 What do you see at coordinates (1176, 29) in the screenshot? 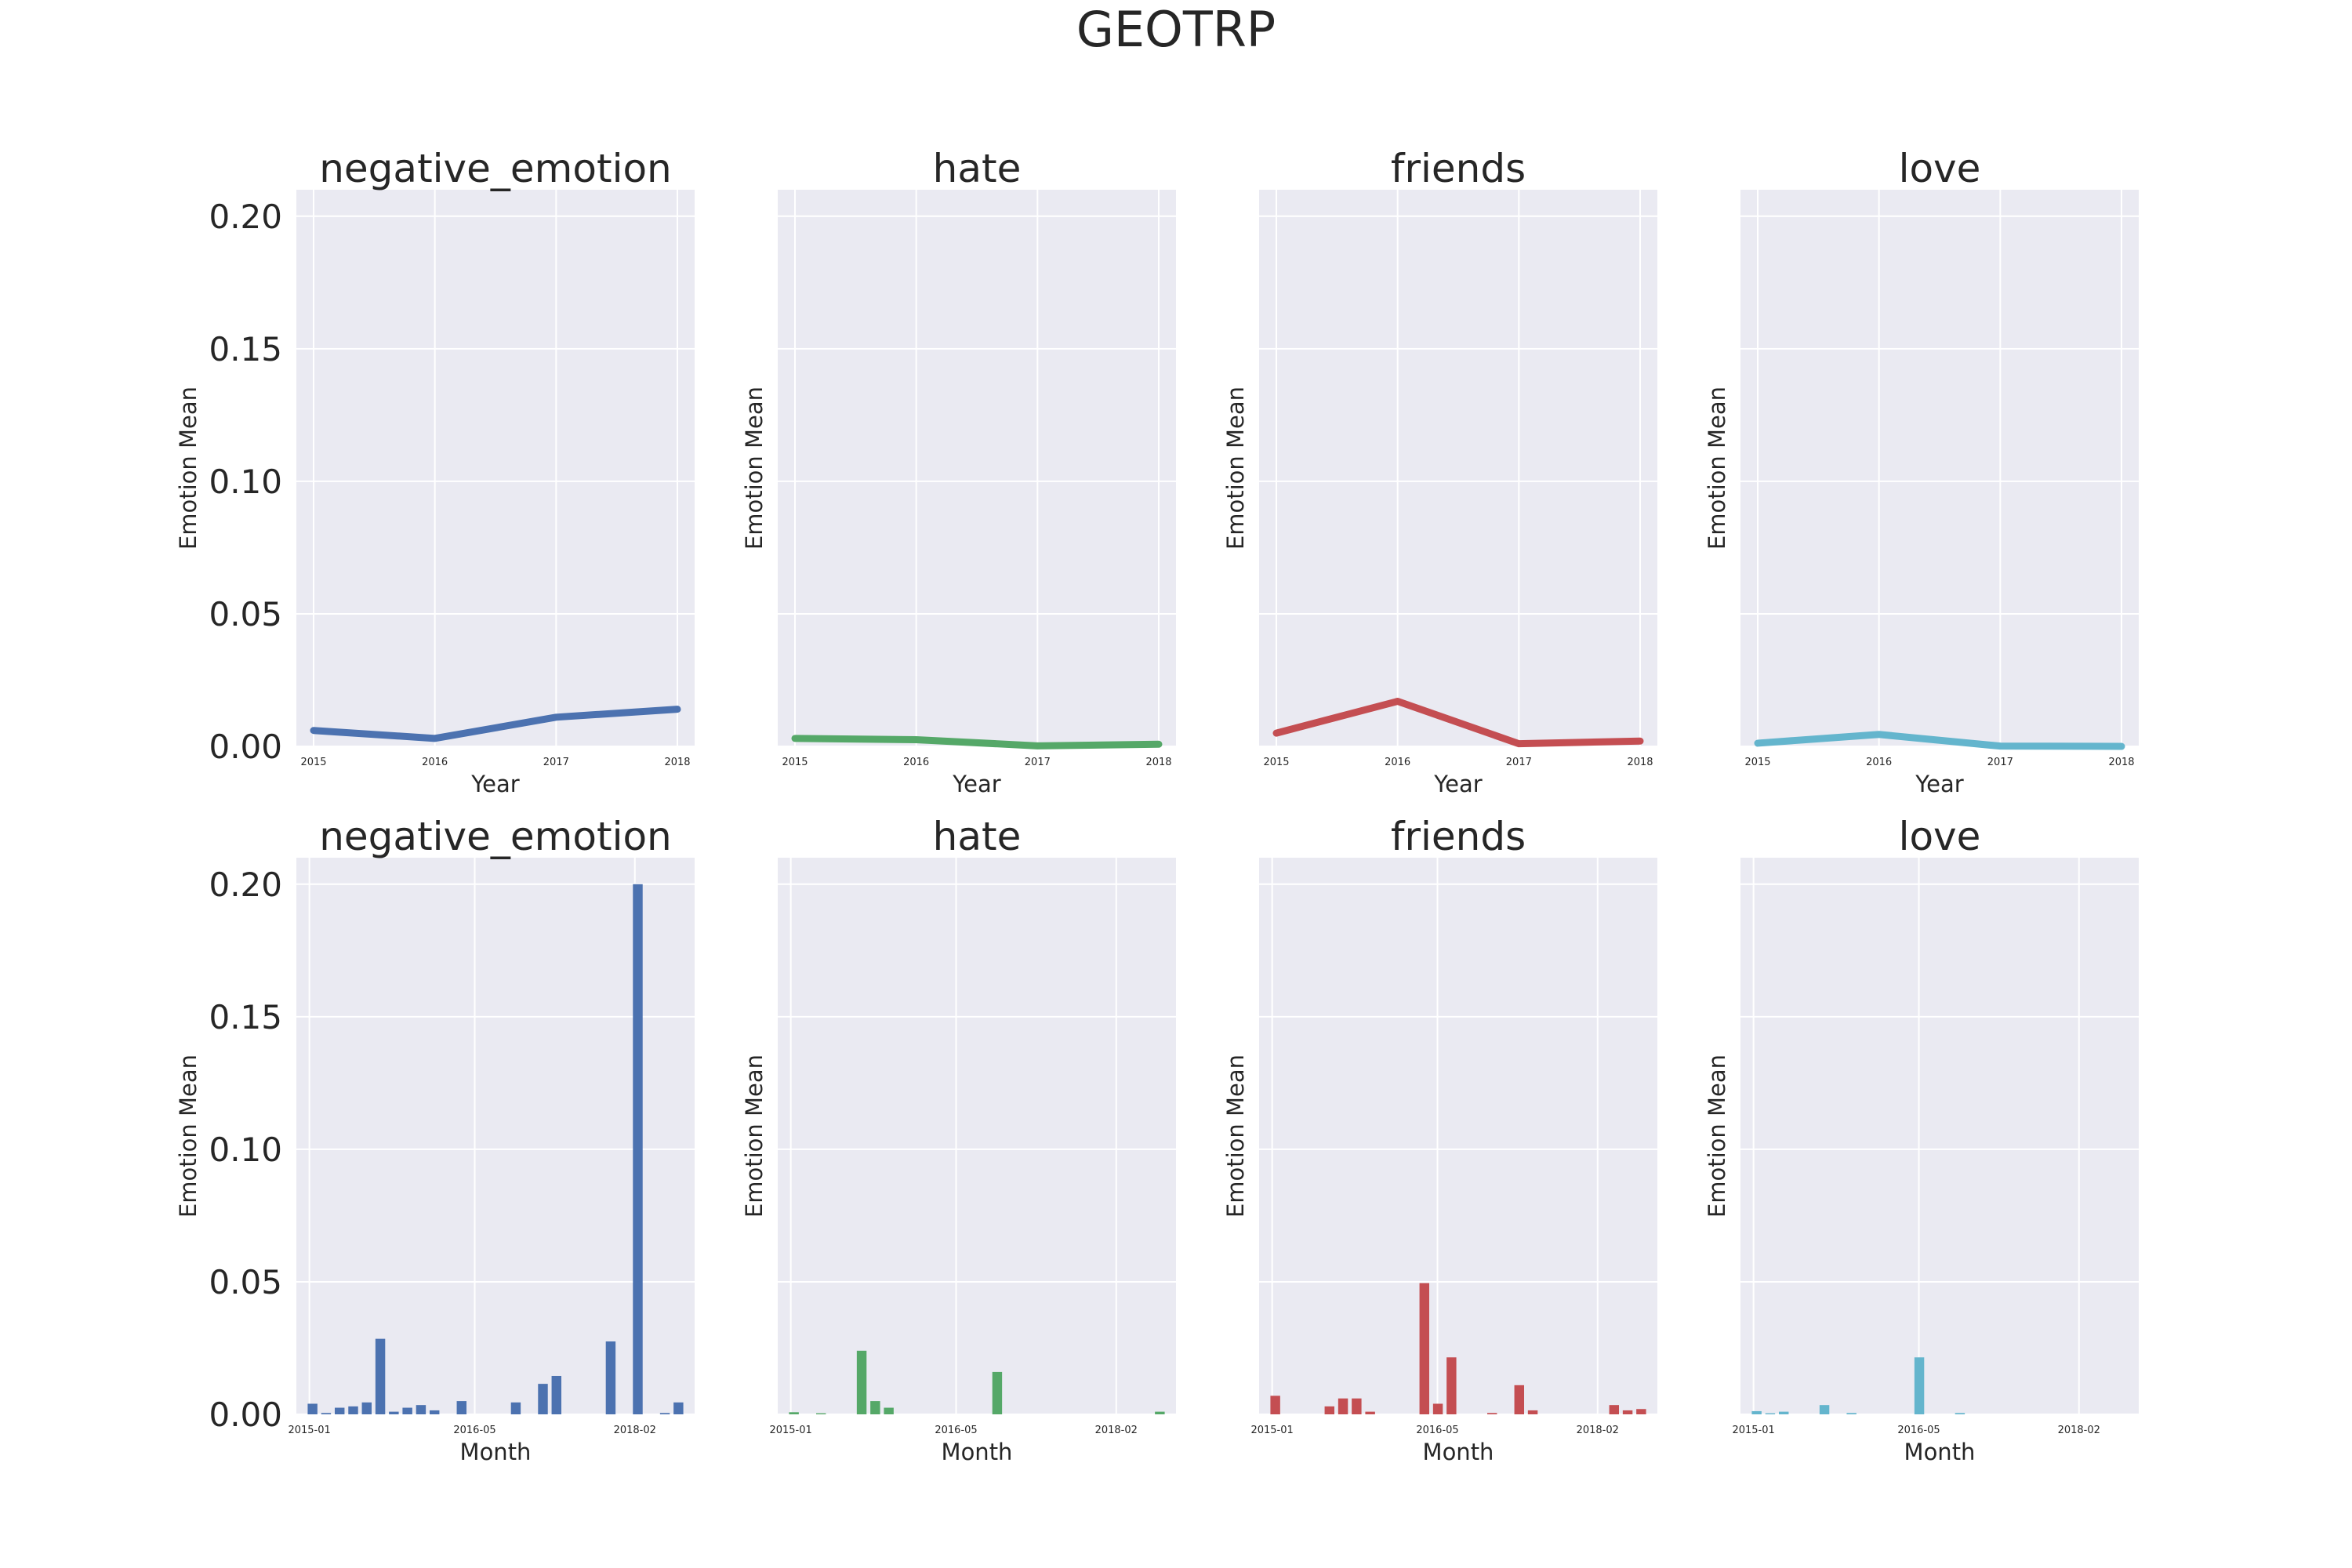
I see `figure-title: GEOTRP` at bounding box center [1176, 29].